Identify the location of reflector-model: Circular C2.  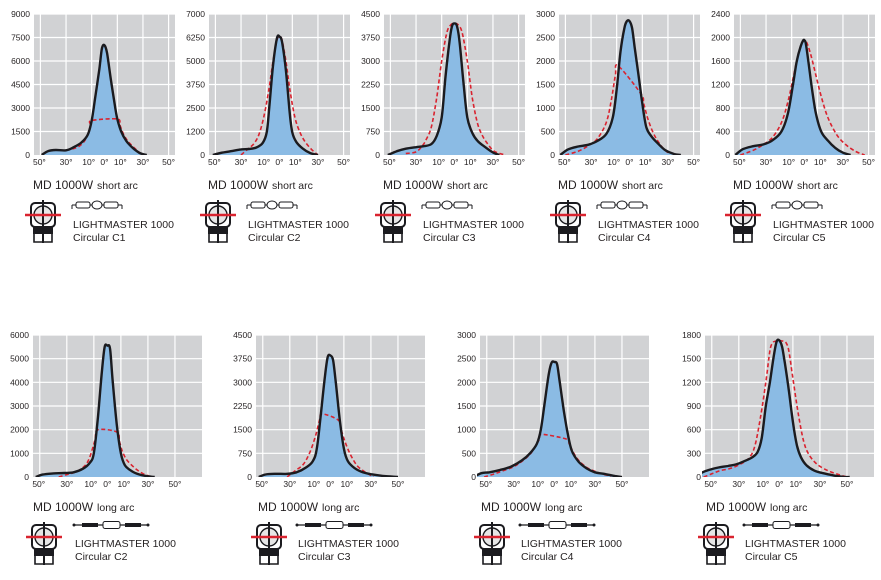
(101, 557).